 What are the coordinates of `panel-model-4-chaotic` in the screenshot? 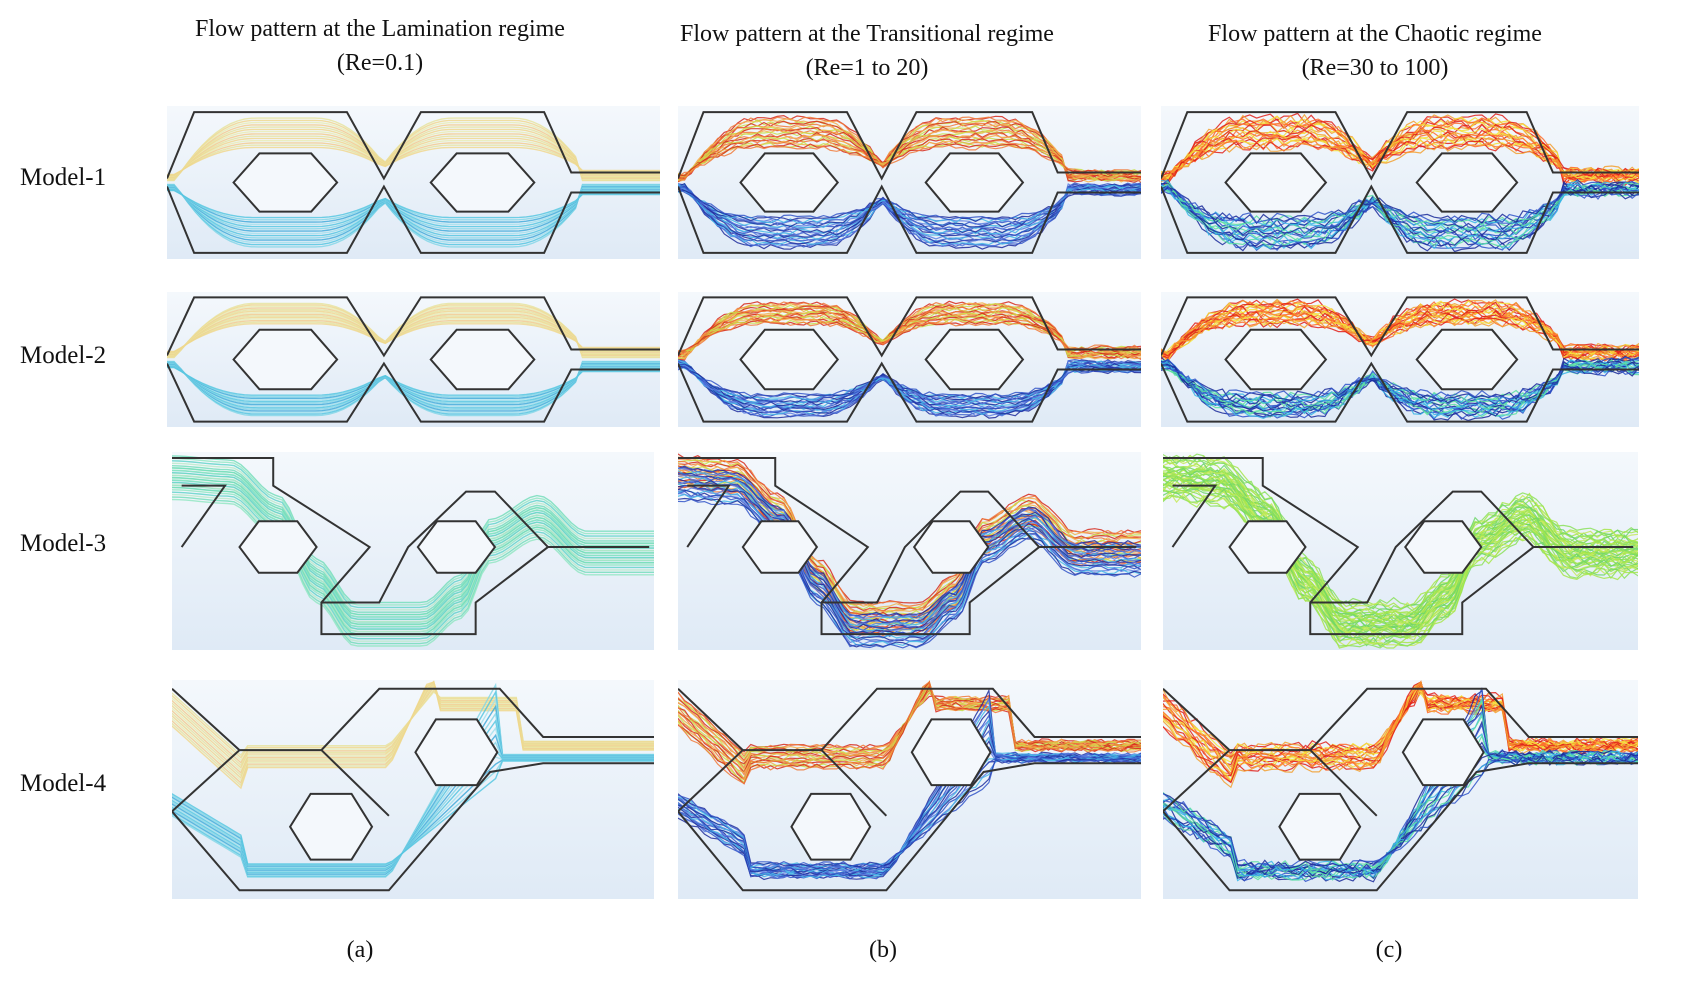 It's located at (1400, 789).